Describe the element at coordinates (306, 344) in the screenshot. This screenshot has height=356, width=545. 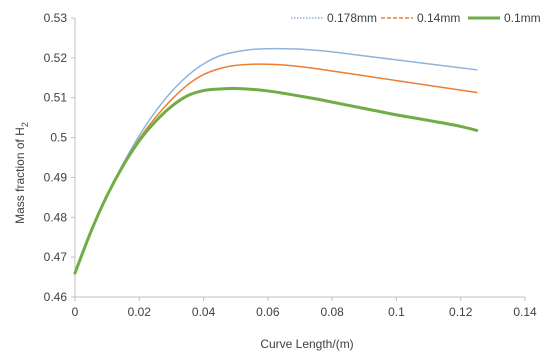
I see `x-axis-title: Curve Length/(m)` at that location.